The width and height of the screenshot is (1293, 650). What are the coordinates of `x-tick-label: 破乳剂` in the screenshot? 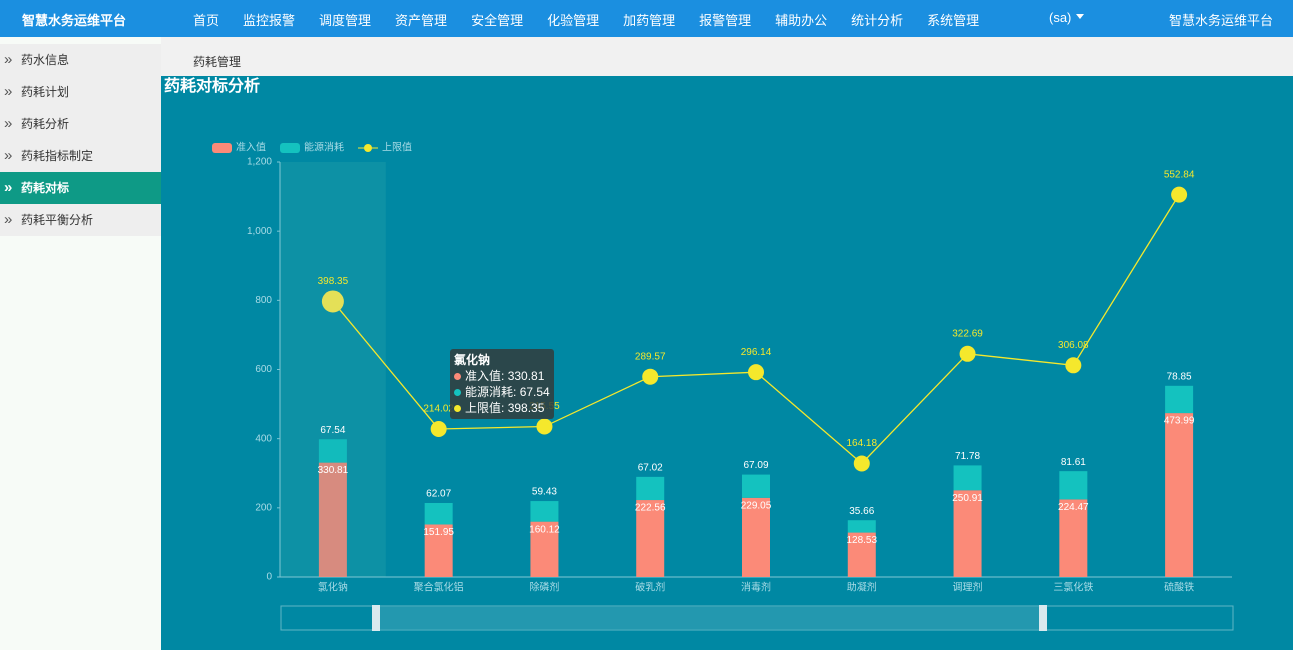 It's located at (650, 587).